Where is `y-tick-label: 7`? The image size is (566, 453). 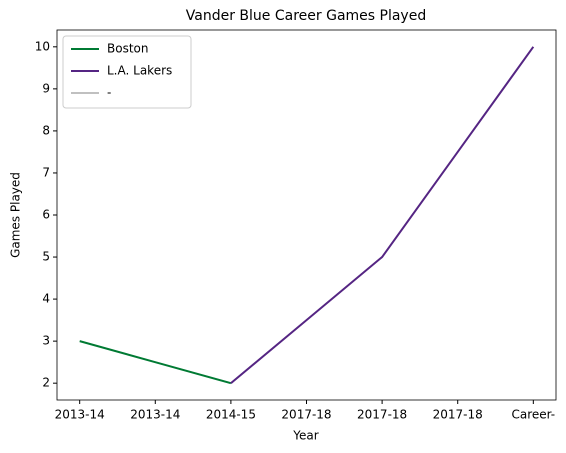
y-tick-label: 7 is located at coordinates (46, 172).